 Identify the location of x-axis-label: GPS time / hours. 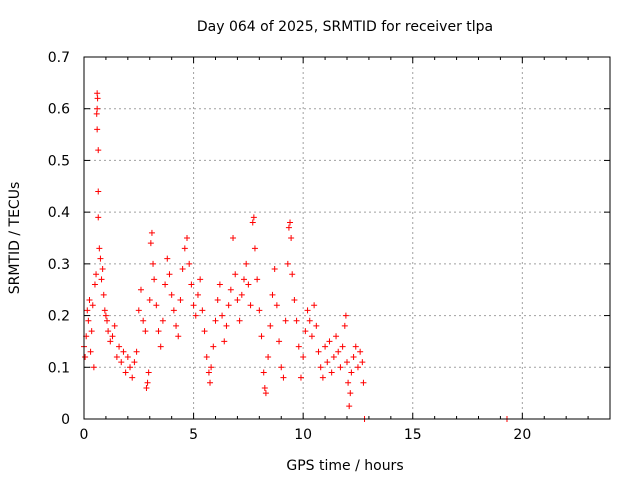
(344, 466).